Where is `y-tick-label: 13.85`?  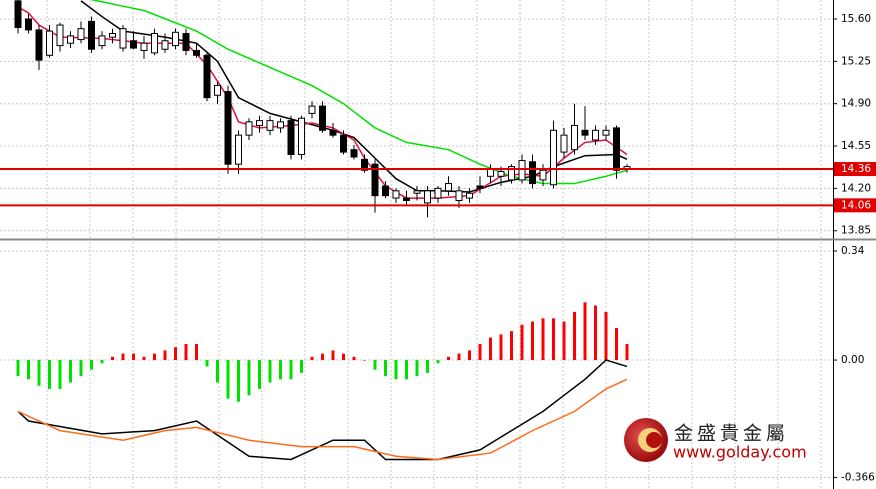 y-tick-label: 13.85 is located at coordinates (856, 231).